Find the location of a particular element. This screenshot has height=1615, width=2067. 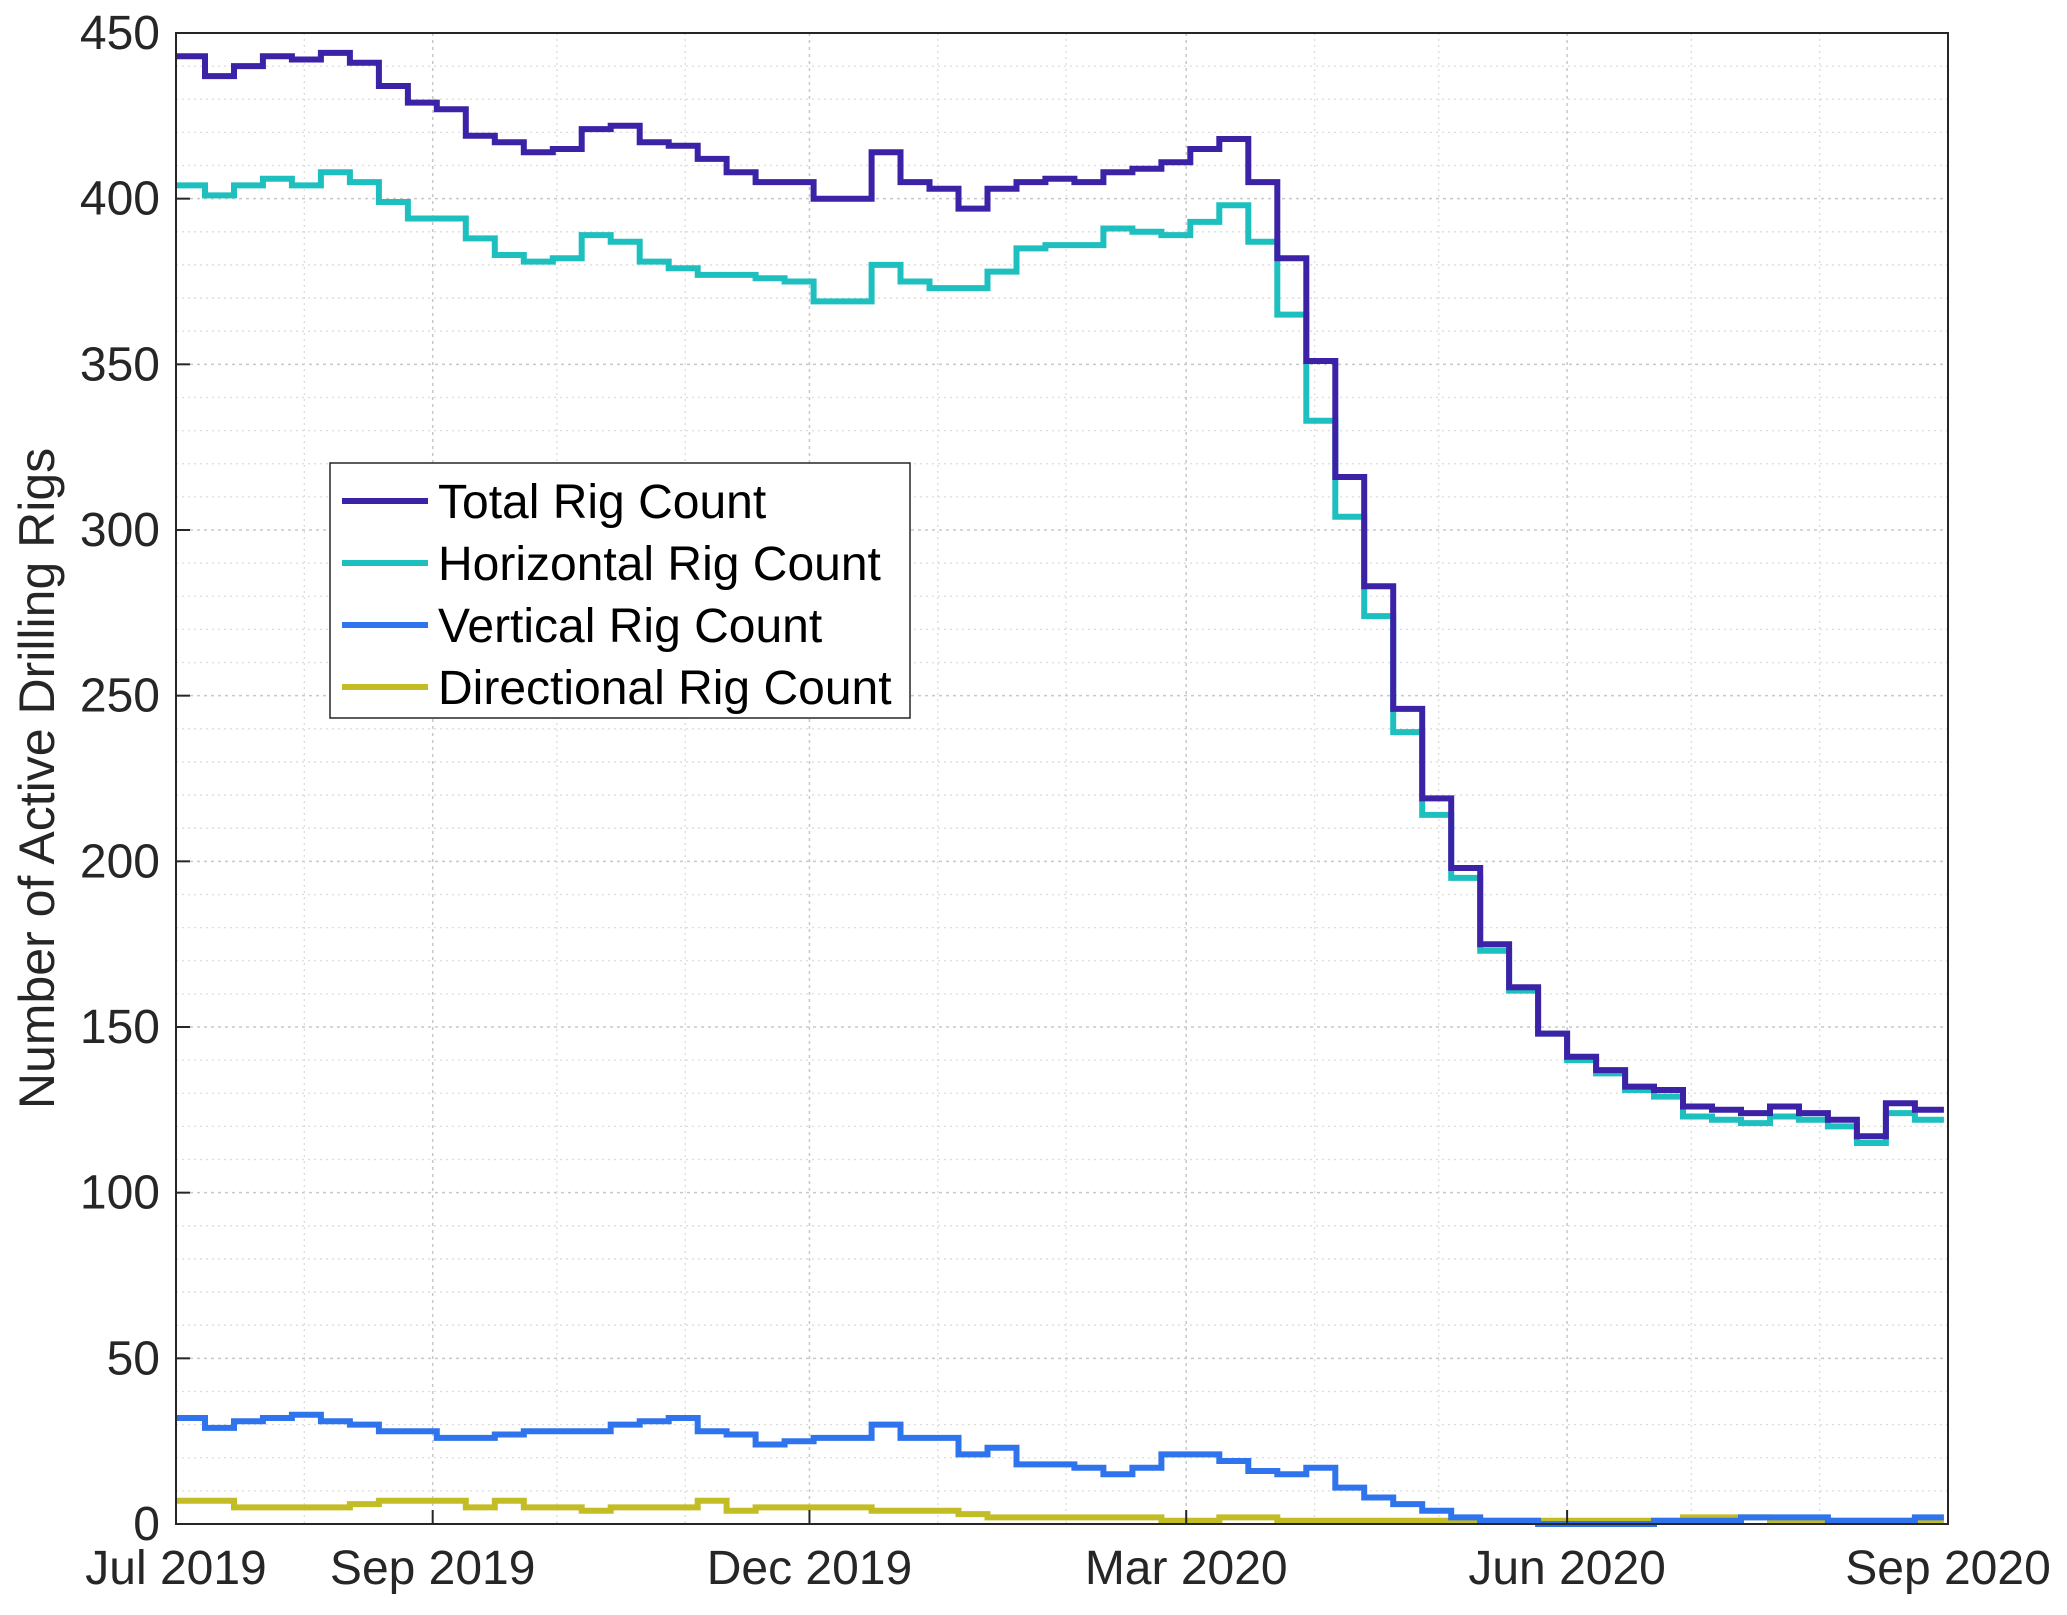

y-tick-label: 50 is located at coordinates (133, 1358).